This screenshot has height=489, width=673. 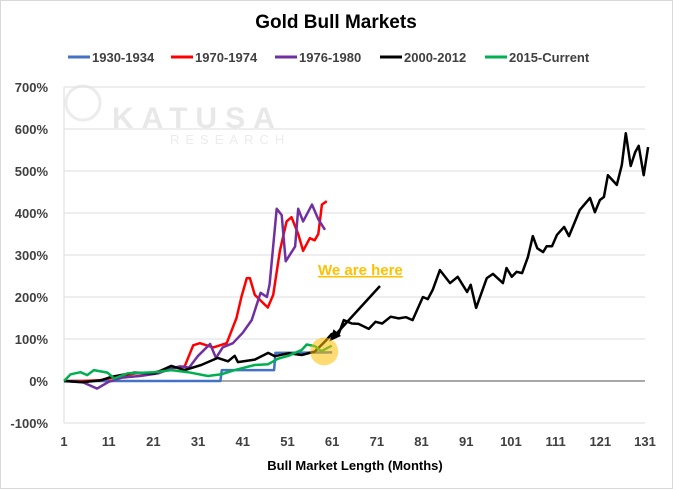 I want to click on we-are-here-label: We are here, so click(x=360, y=270).